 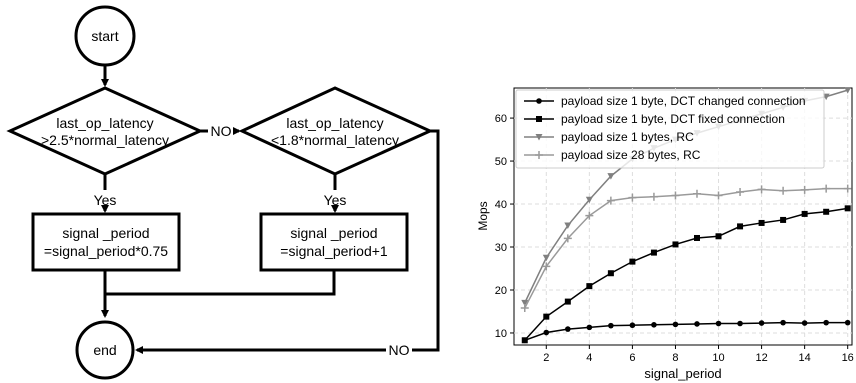 What do you see at coordinates (334, 251) in the screenshot?
I see `process2-label-line2: =signal_period+1` at bounding box center [334, 251].